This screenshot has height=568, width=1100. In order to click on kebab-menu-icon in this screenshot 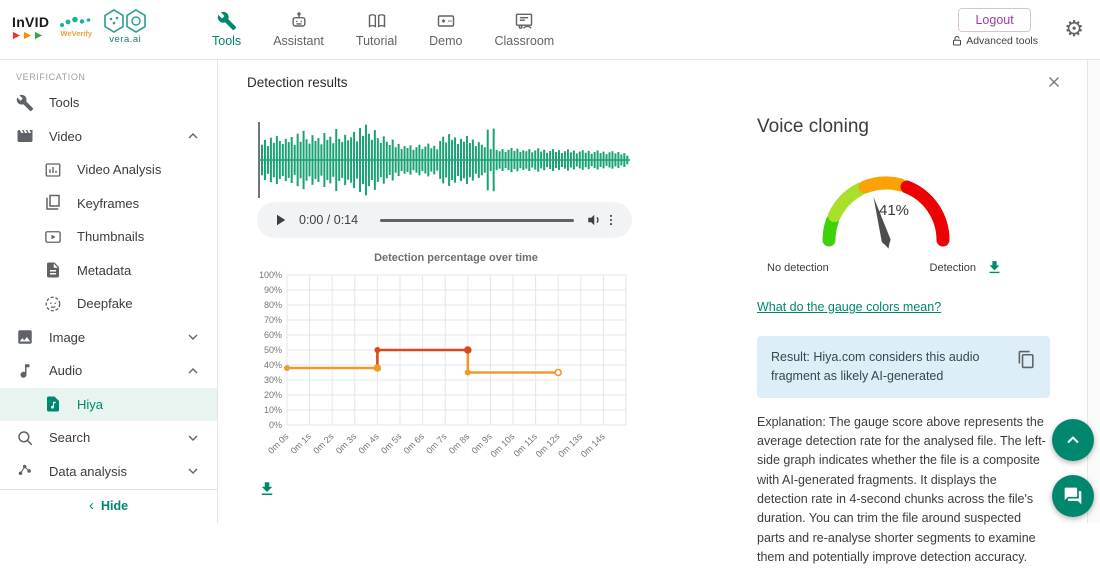, I will do `click(611, 220)`.